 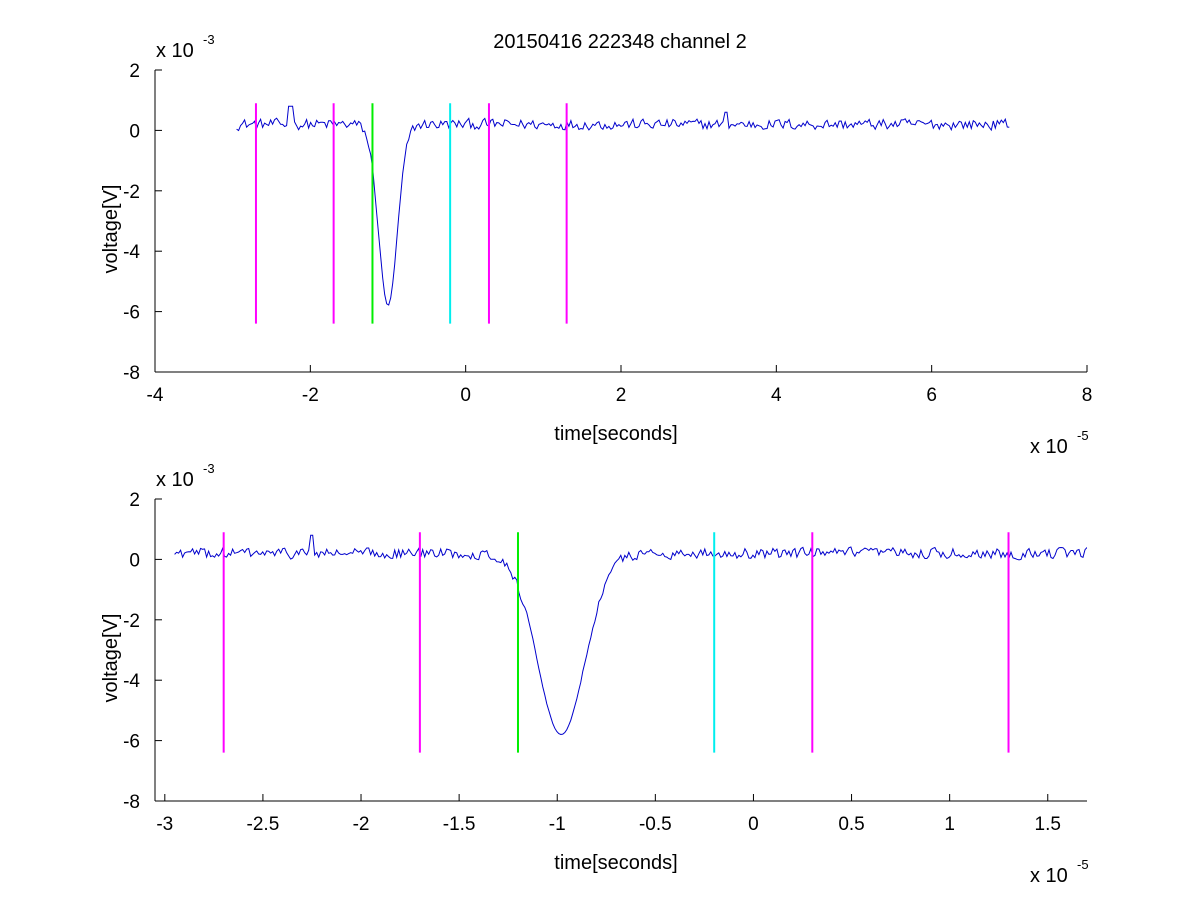 What do you see at coordinates (931, 395) in the screenshot?
I see `x-tick-label: 6` at bounding box center [931, 395].